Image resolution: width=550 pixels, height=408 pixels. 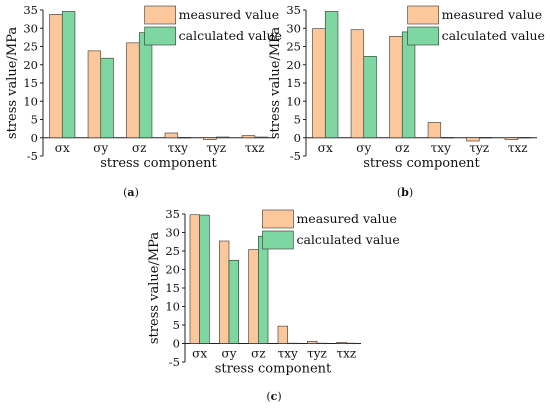 What do you see at coordinates (405, 192) in the screenshot?
I see `panel-label: (b)` at bounding box center [405, 192].